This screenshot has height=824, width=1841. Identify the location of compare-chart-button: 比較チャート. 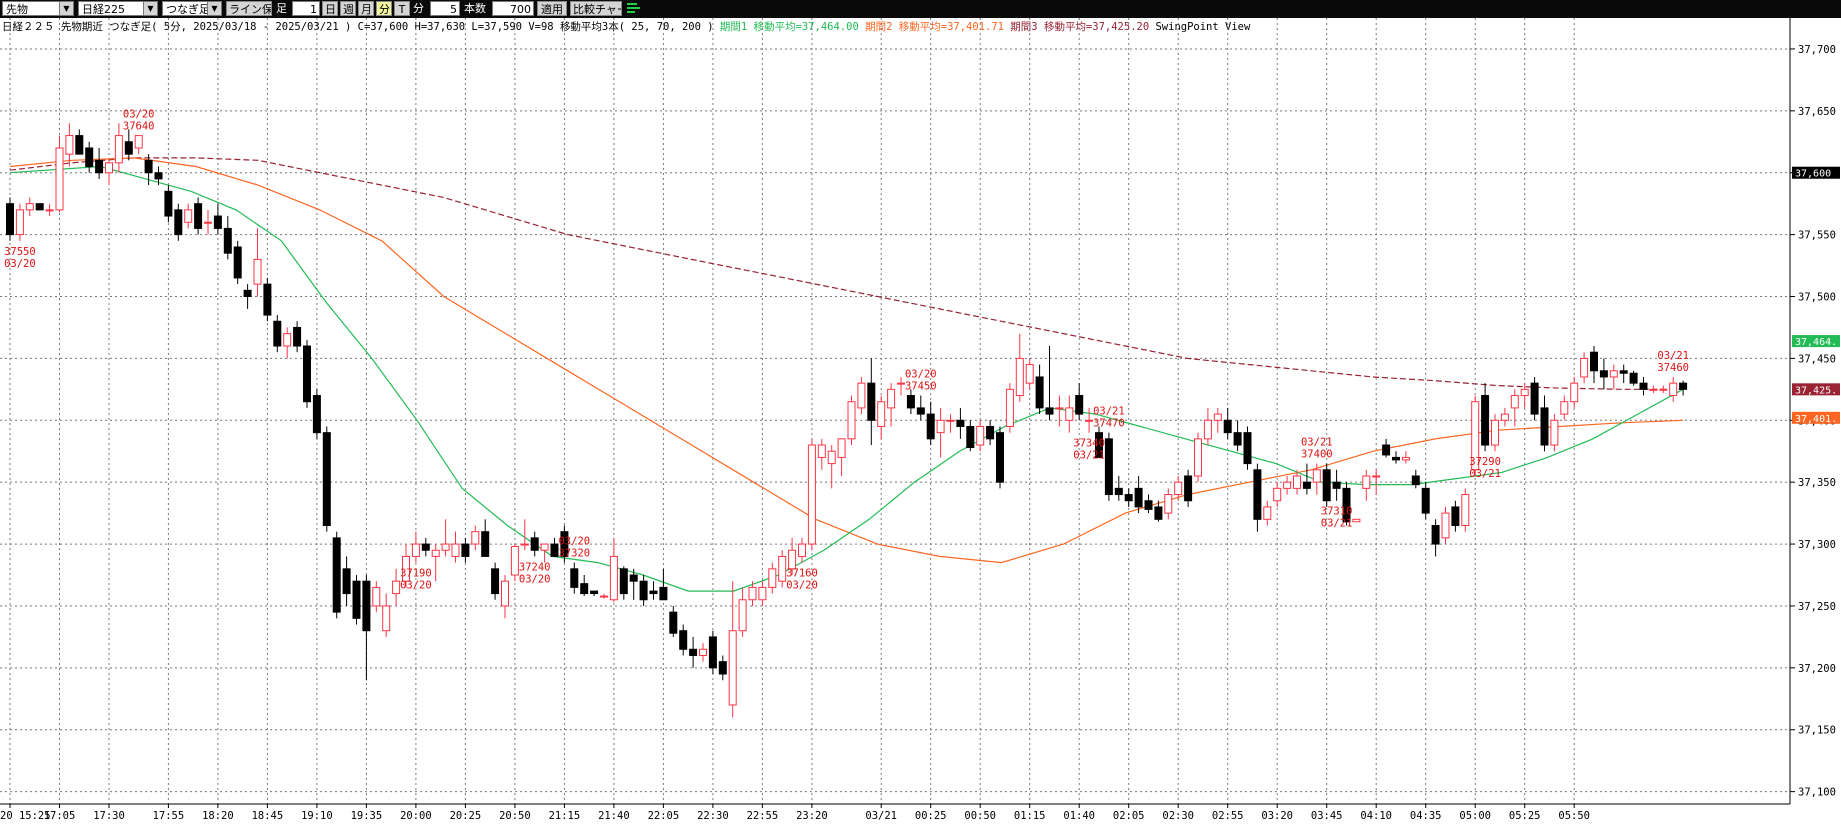
(596, 8).